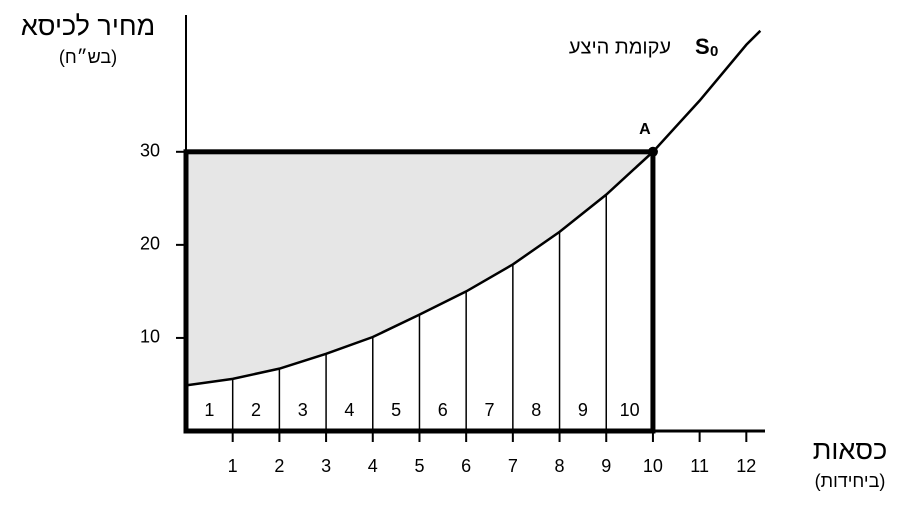 This screenshot has height=513, width=914. I want to click on point-a, so click(652, 151).